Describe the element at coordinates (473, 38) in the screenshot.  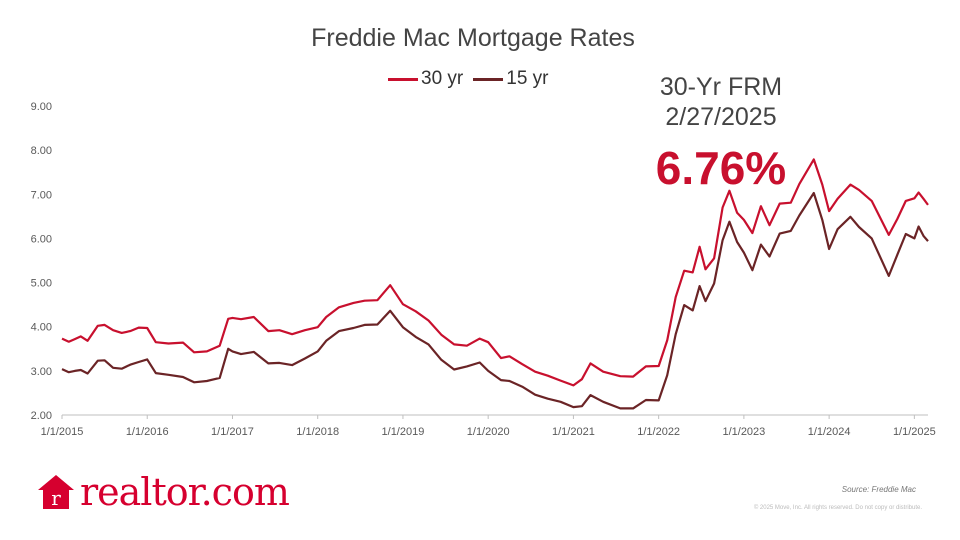
I see `chart-title: Freddie Mac Mortgage Rates` at that location.